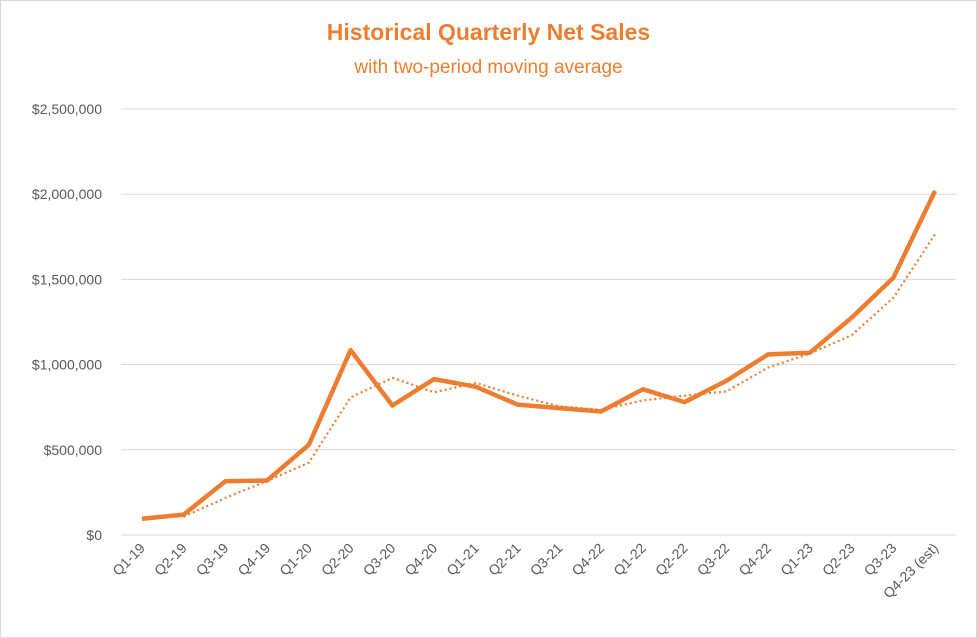  I want to click on x-tick-label: Q2-23, so click(838, 559).